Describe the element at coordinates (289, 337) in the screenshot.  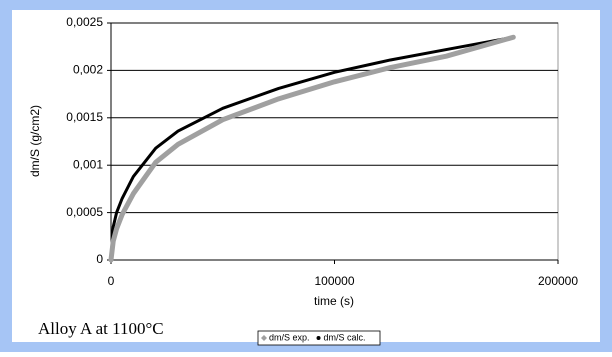
I see `legend-label: dm/S exp.` at that location.